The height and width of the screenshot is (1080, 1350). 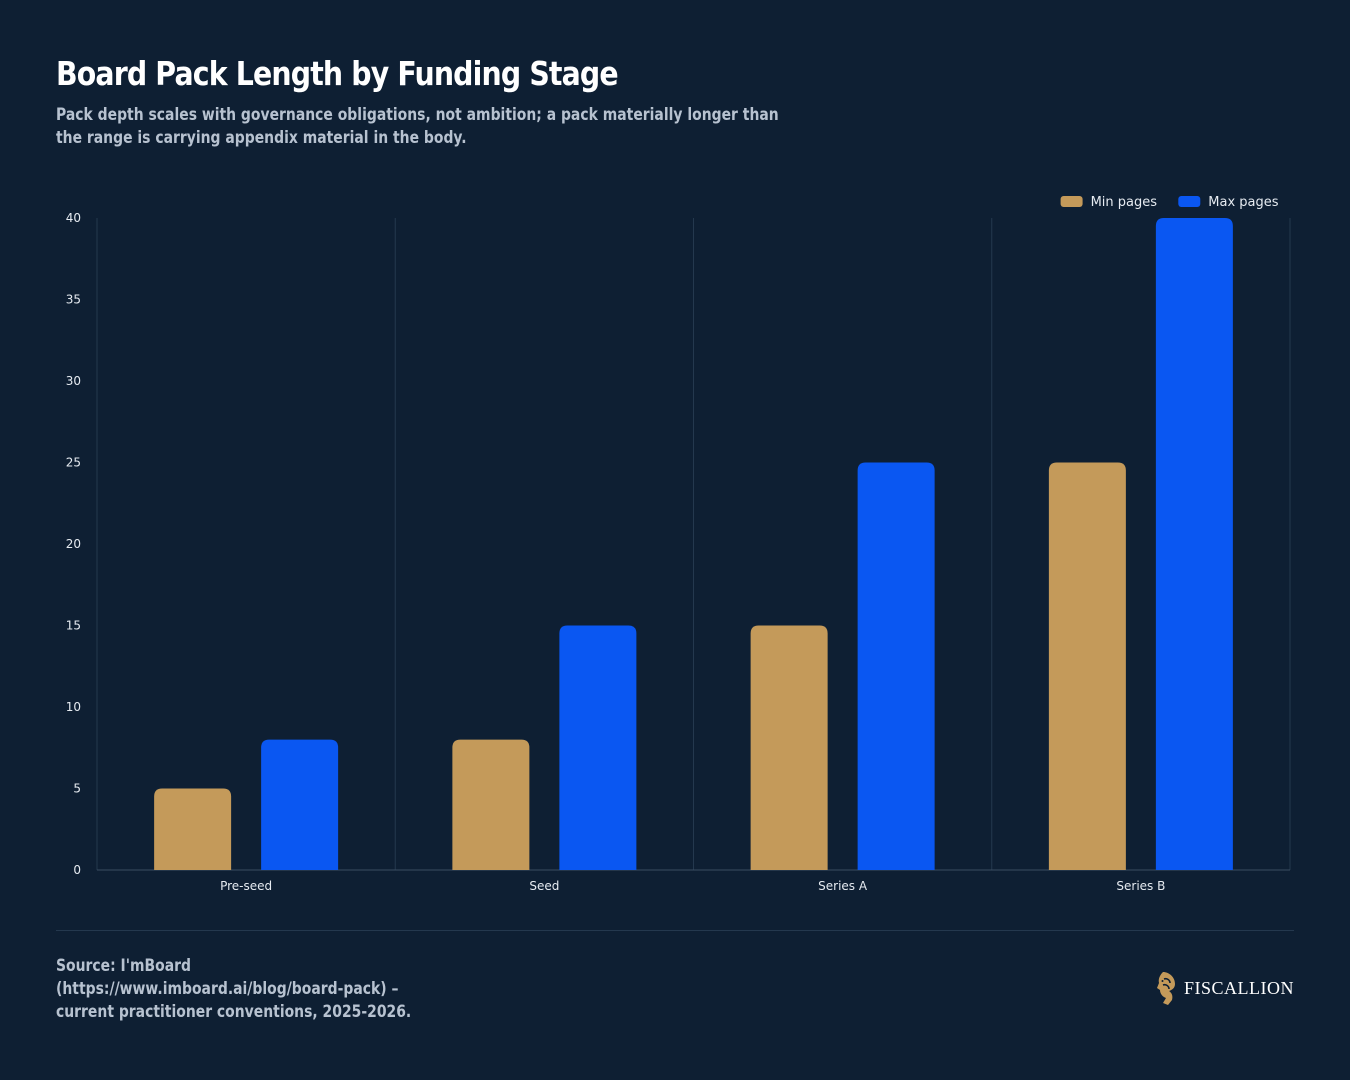 What do you see at coordinates (77, 870) in the screenshot?
I see `y-tick-label: 0` at bounding box center [77, 870].